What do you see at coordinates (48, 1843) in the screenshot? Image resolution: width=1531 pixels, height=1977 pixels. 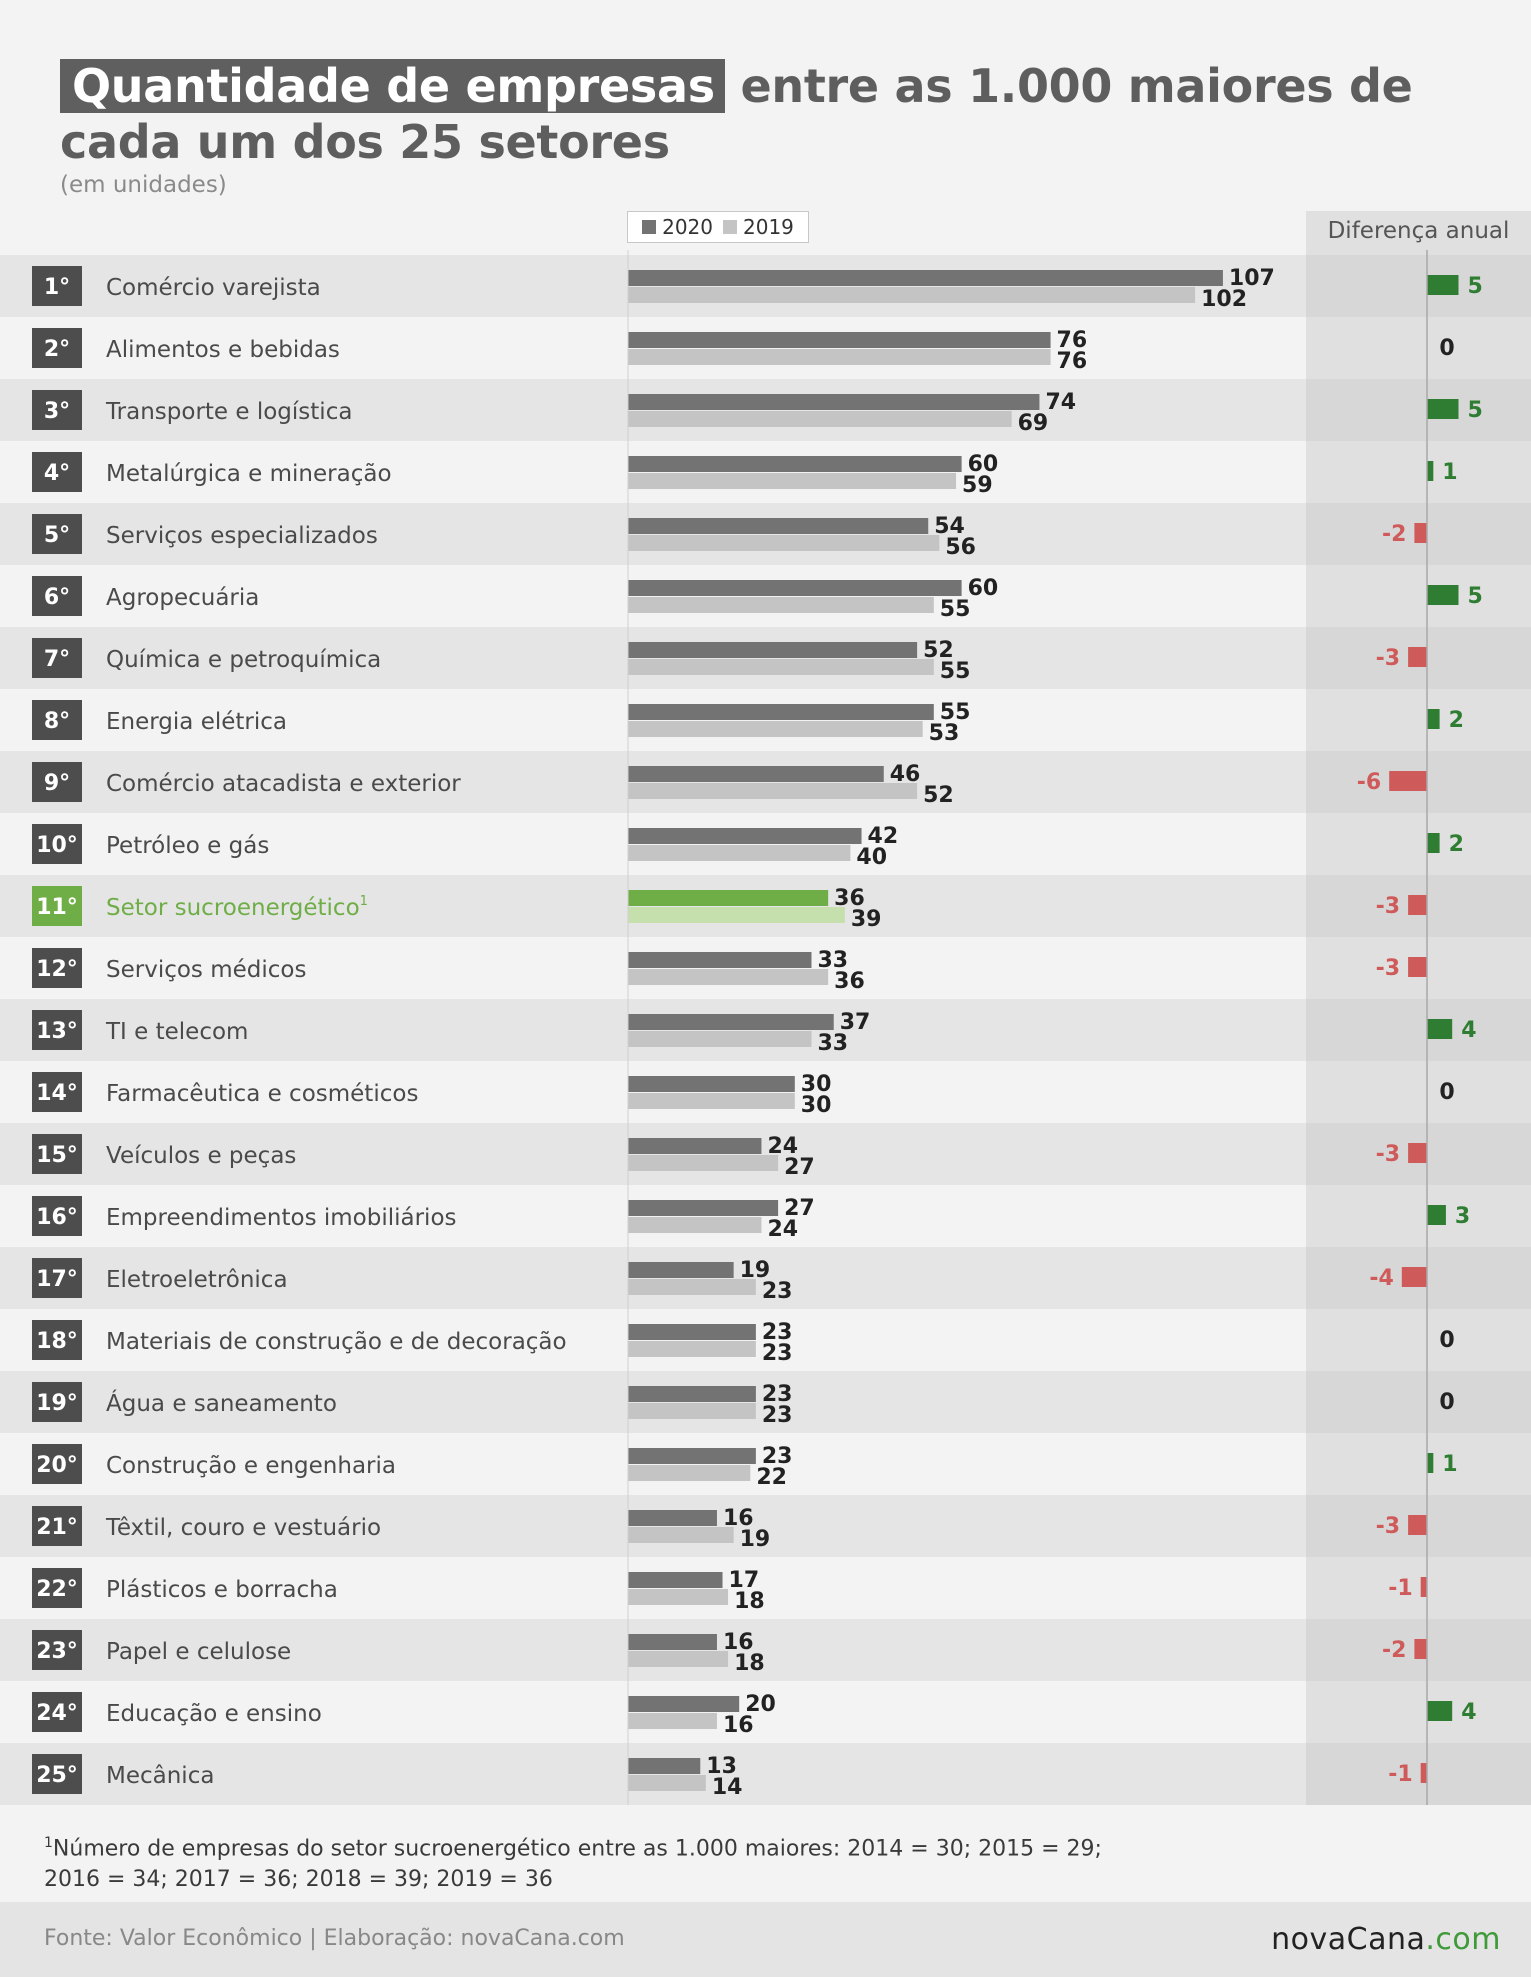 I see `footnote-marker: 1` at bounding box center [48, 1843].